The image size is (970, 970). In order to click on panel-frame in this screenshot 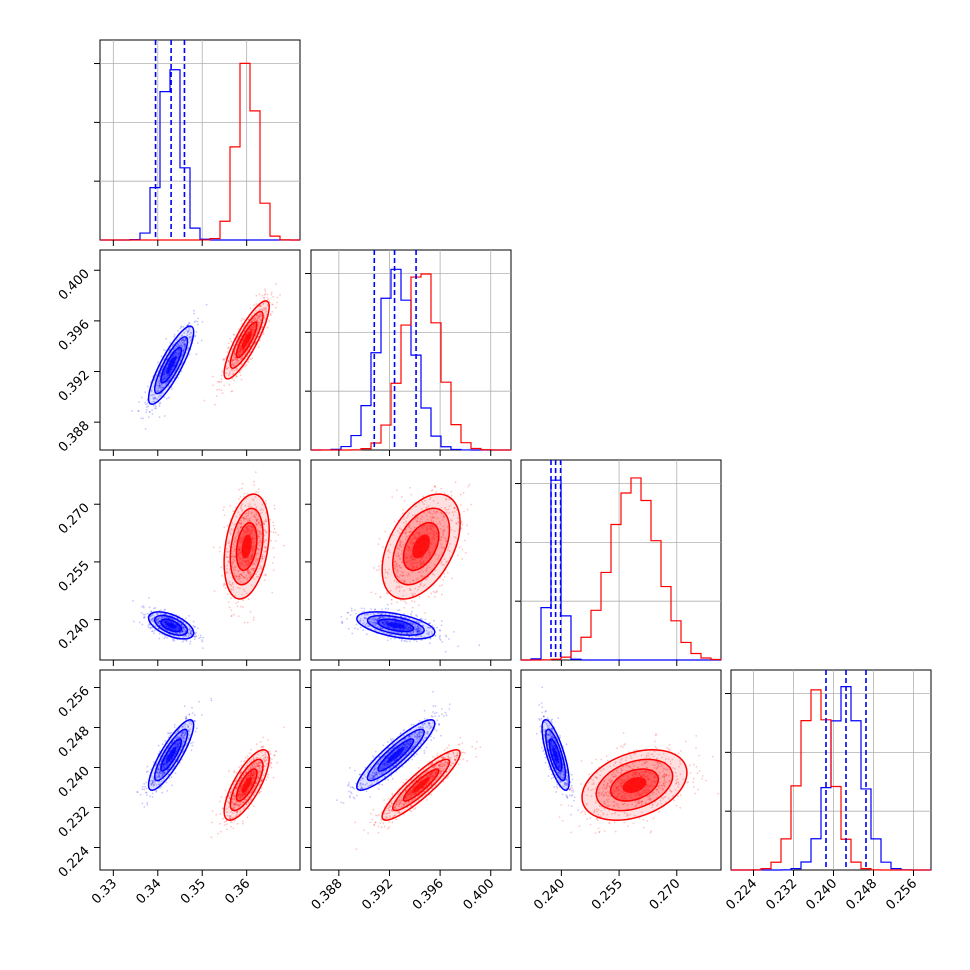, I will do `click(411, 350)`.